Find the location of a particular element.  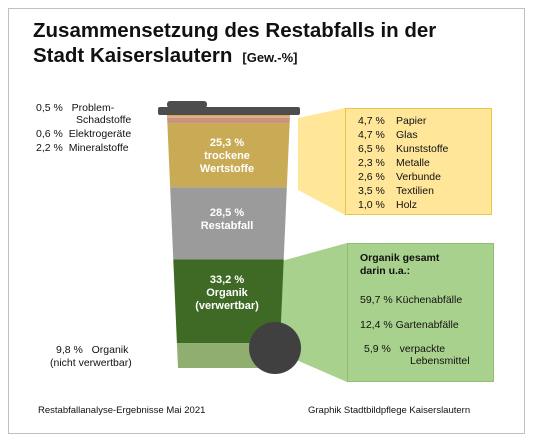

problemstoffe-value: 0,5 % is located at coordinates (49, 108).